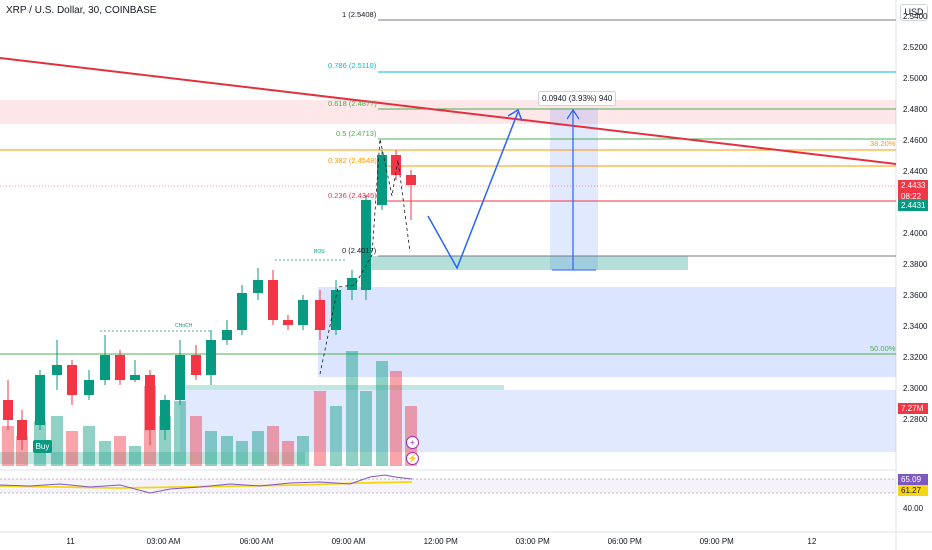 This screenshot has height=550, width=932. Describe the element at coordinates (883, 143) in the screenshot. I see `pct-label-38: 38.20%` at that location.